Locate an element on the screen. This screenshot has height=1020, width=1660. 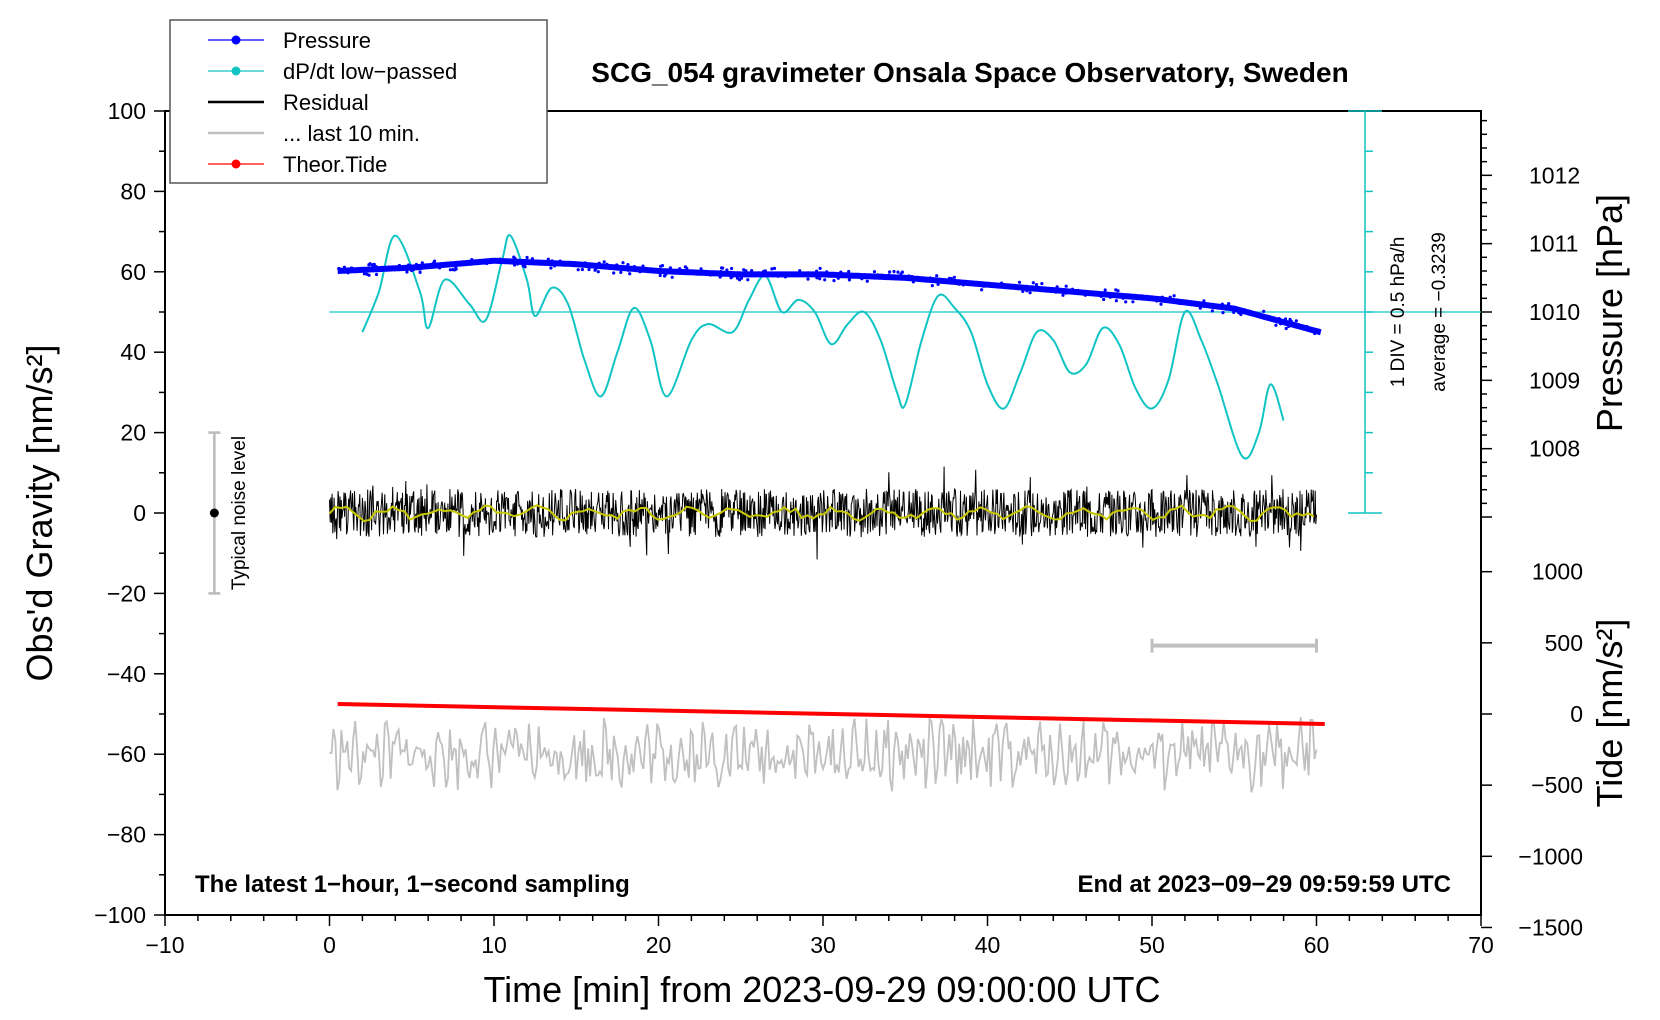
noise-bar-center is located at coordinates (214, 513).